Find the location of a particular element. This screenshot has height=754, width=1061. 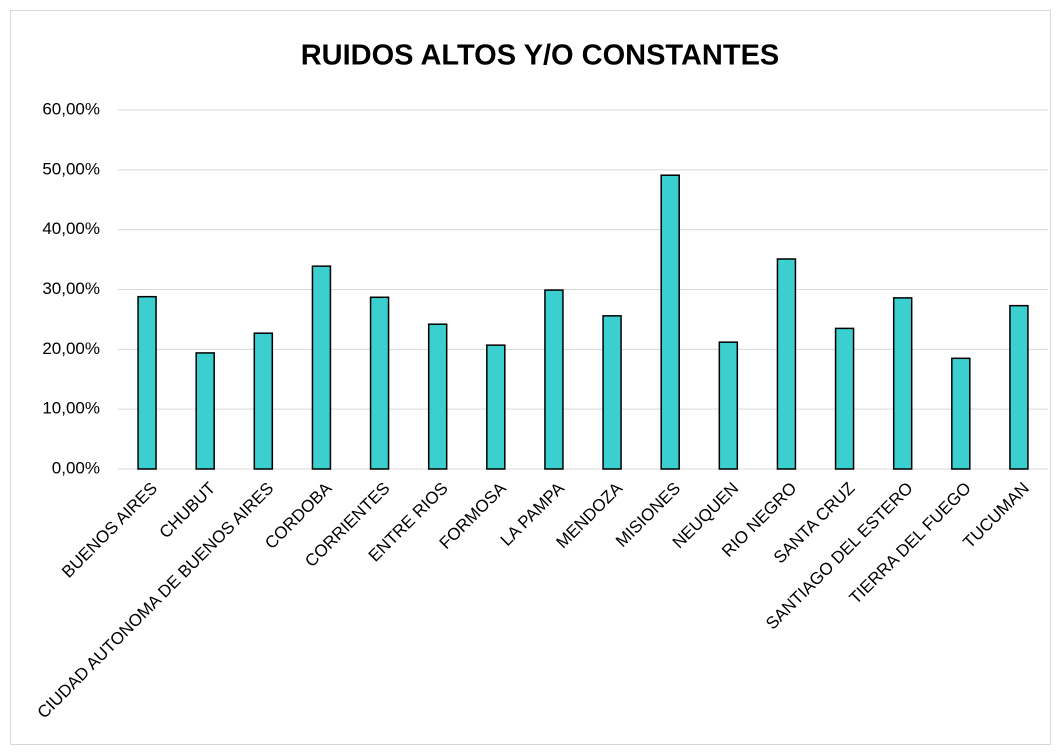

chart-title: RUIDOS ALTOS Y/O CONSTANTES is located at coordinates (540, 56).